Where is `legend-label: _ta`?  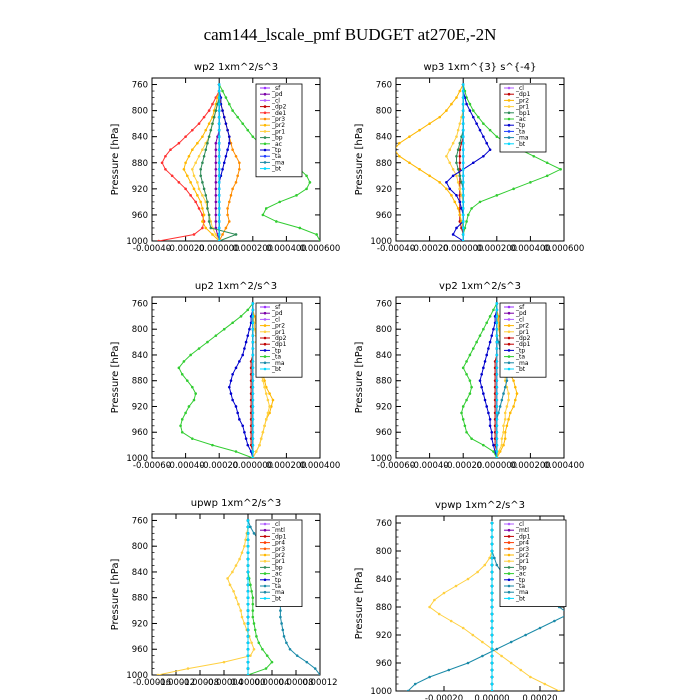 legend-label: _ta is located at coordinates (520, 131).